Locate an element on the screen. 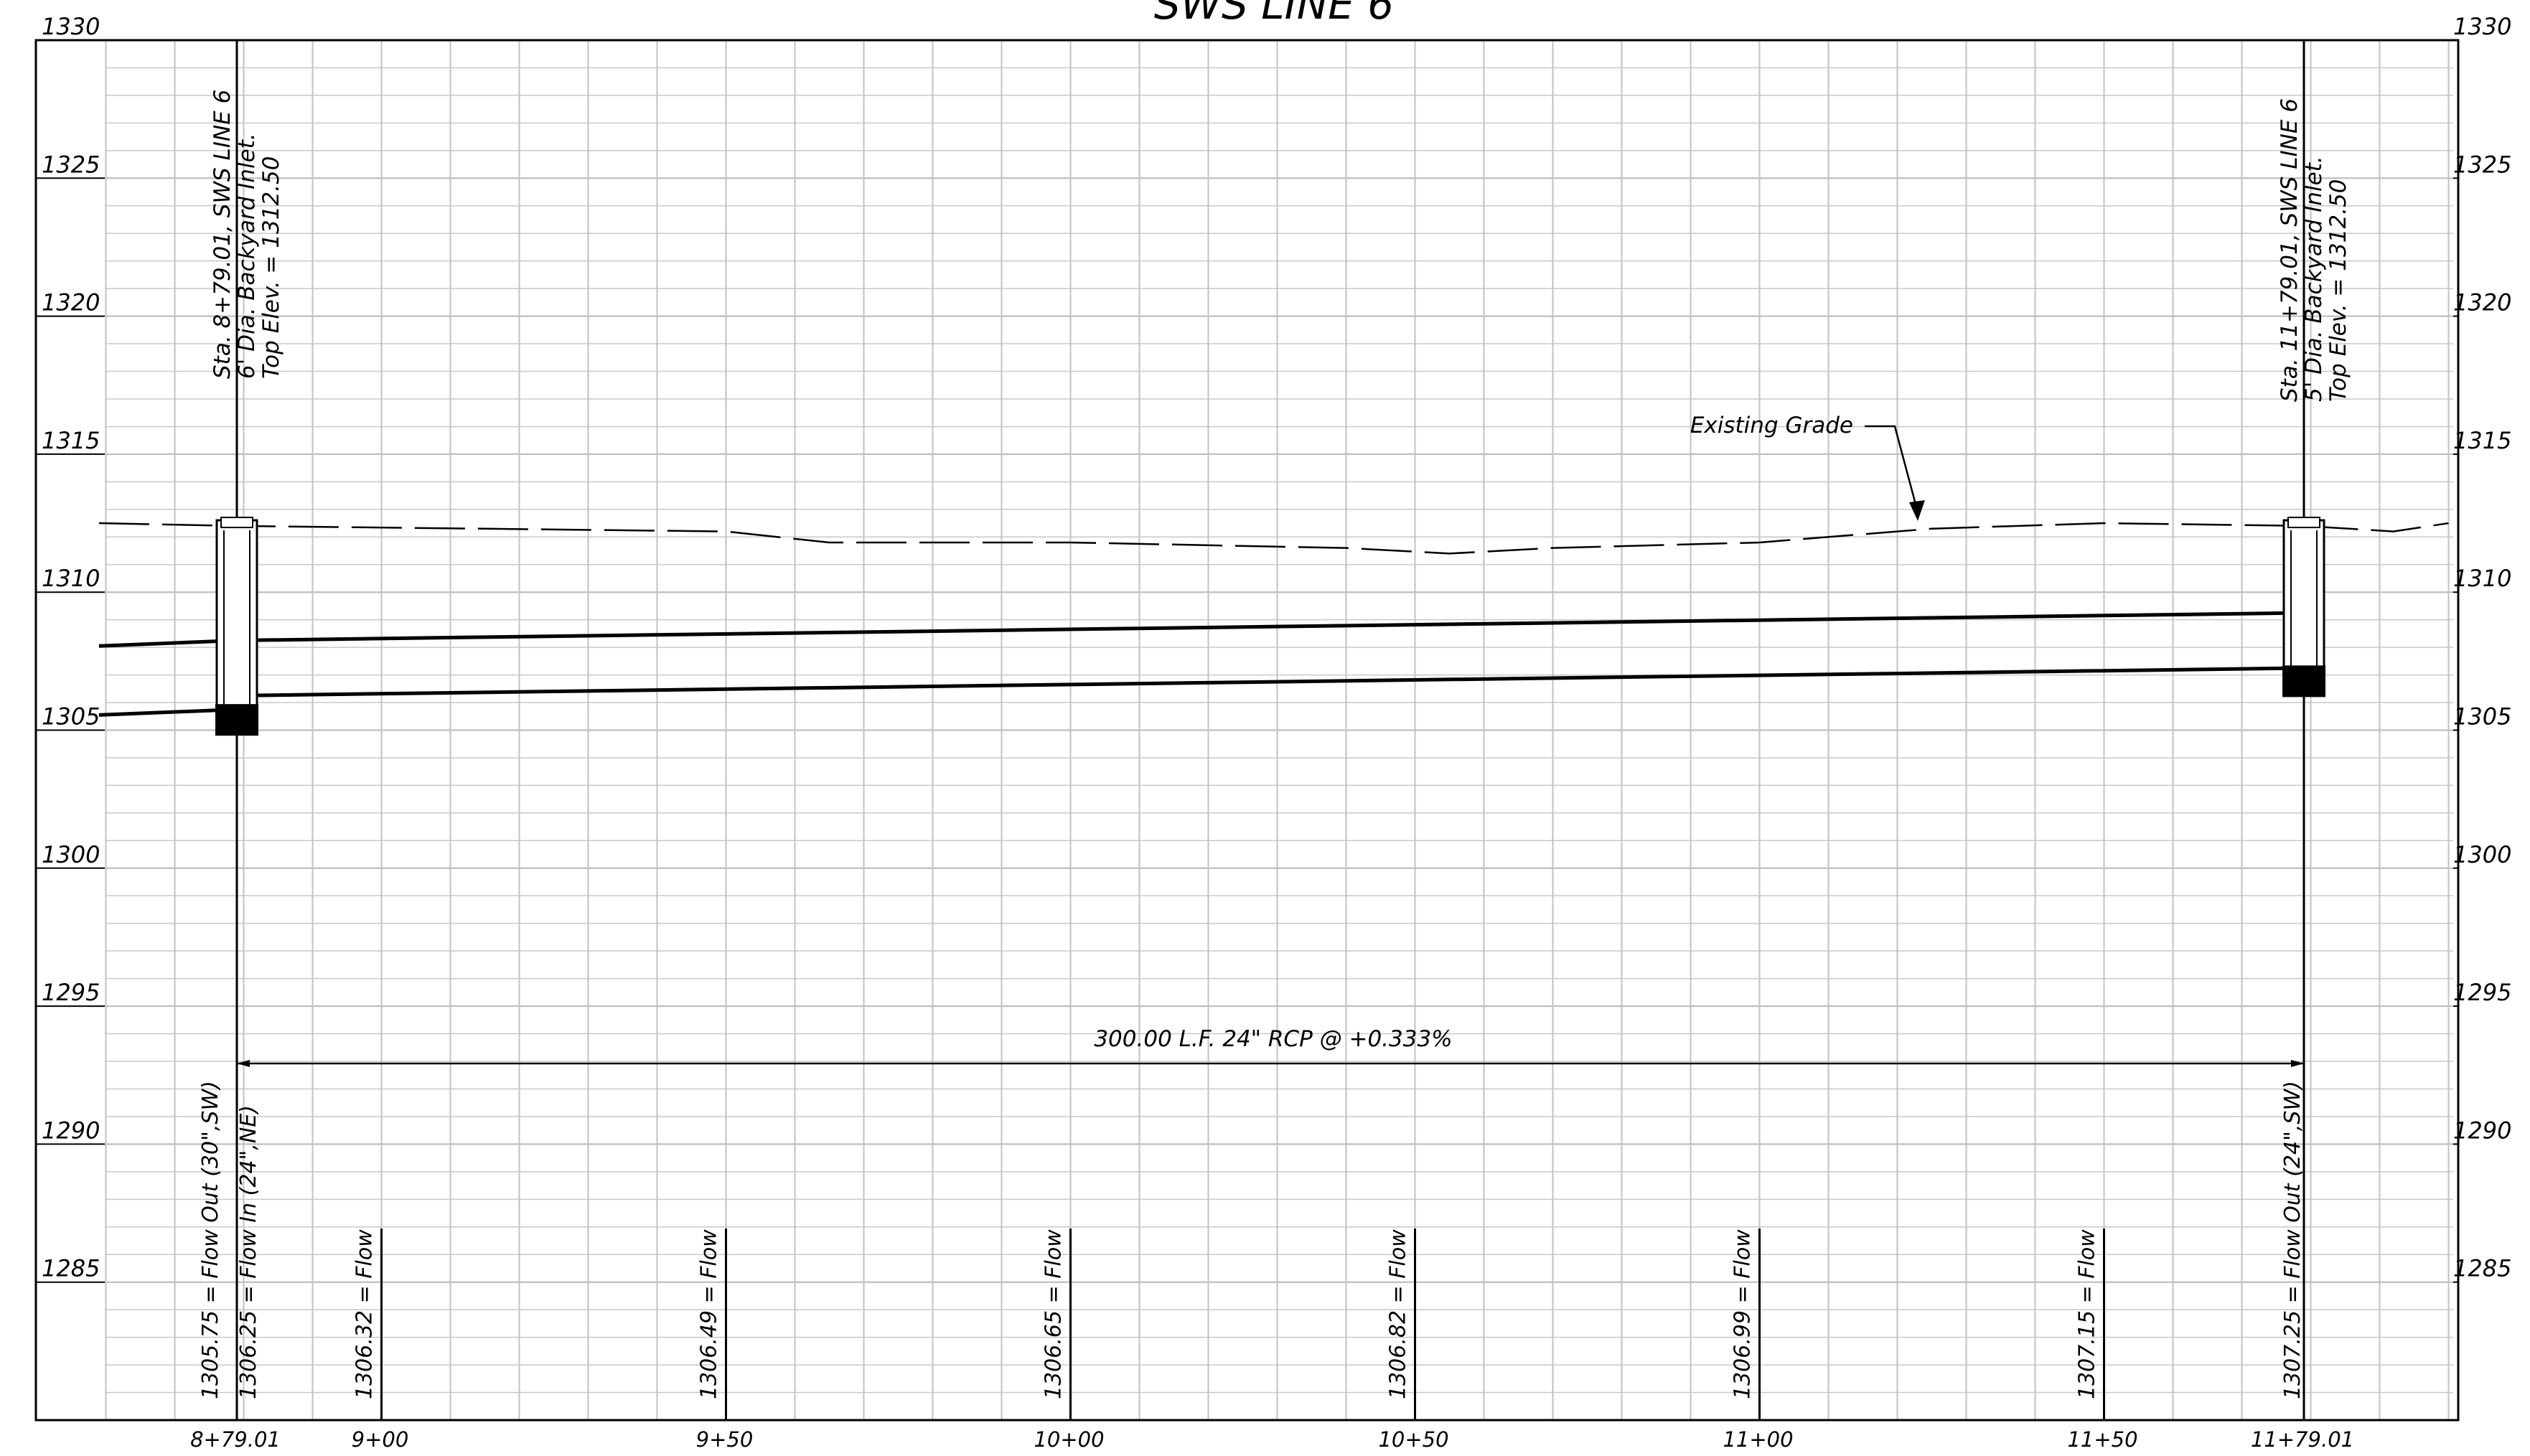 Image resolution: width=2530 pixels, height=1456 pixels. station-label: 8+79.01 is located at coordinates (235, 1439).